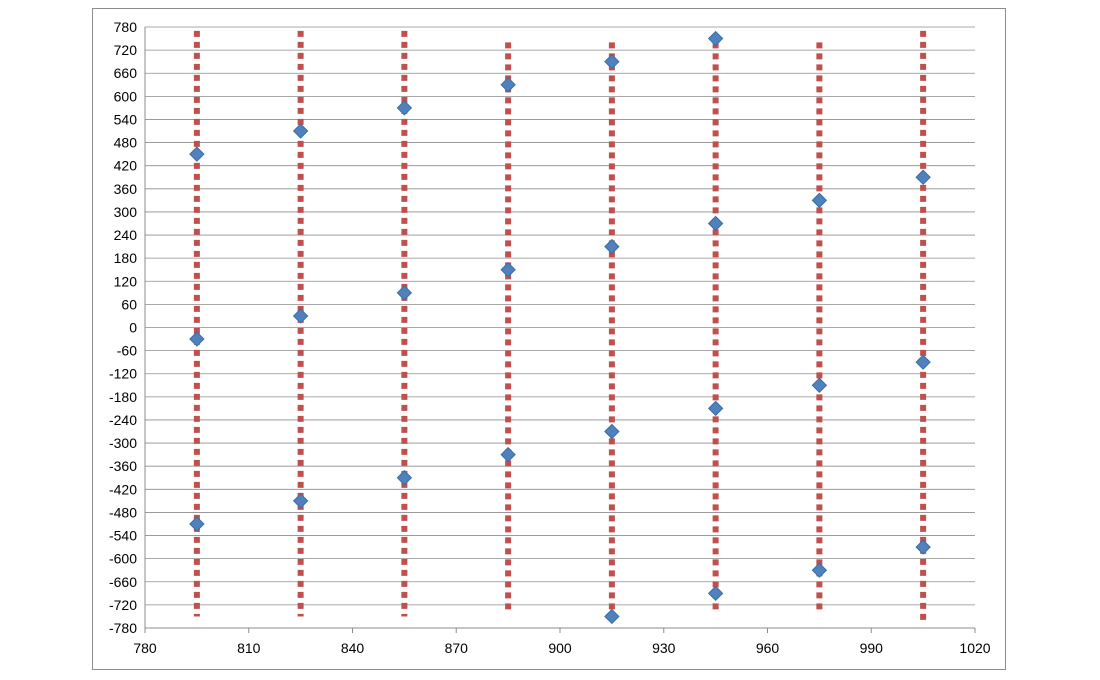 The height and width of the screenshot is (680, 1100). What do you see at coordinates (123, 536) in the screenshot?
I see `y-tick-label: -540` at bounding box center [123, 536].